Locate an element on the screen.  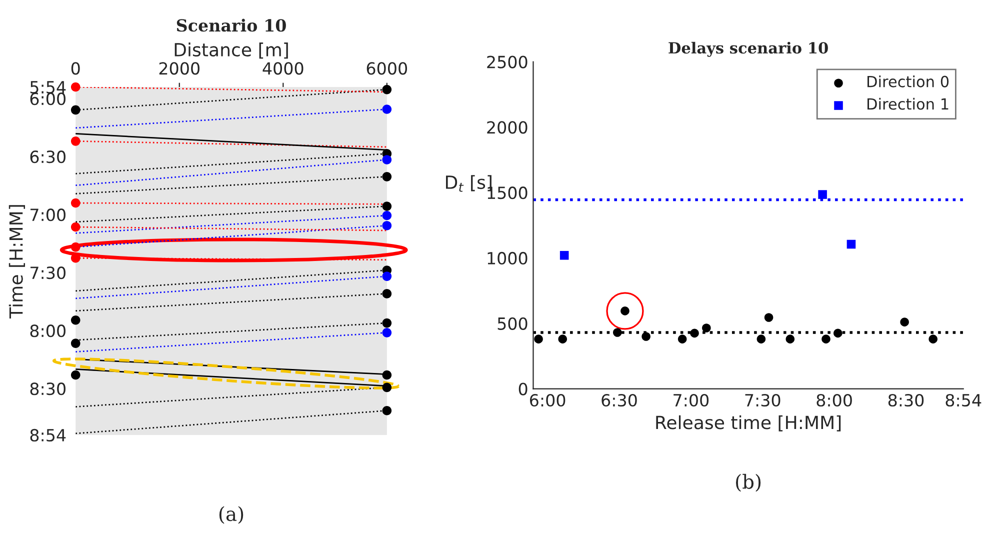
x-tick-label: 6:00 is located at coordinates (548, 400).